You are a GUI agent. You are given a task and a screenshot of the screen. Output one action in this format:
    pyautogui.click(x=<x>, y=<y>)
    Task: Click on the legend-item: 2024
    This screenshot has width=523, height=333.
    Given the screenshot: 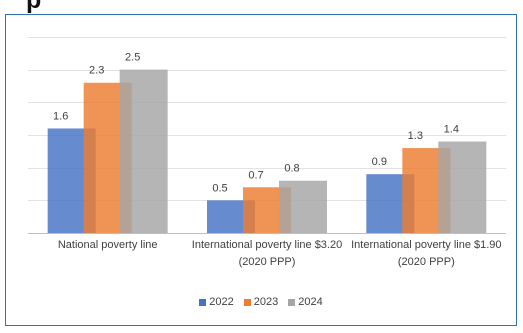 What is the action you would take?
    pyautogui.click(x=305, y=302)
    